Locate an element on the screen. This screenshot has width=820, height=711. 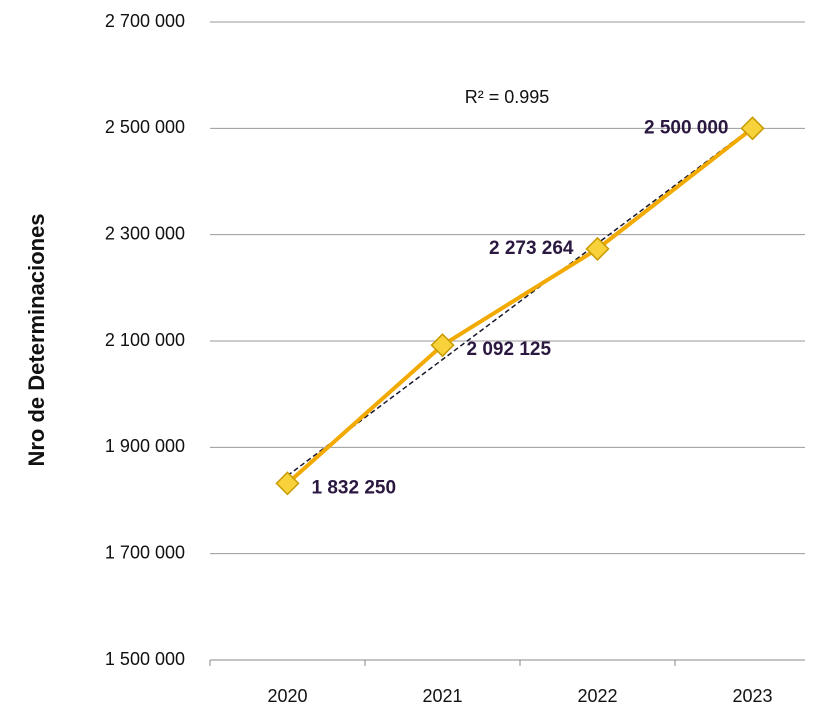
data-label: 1 832 250 is located at coordinates (354, 487).